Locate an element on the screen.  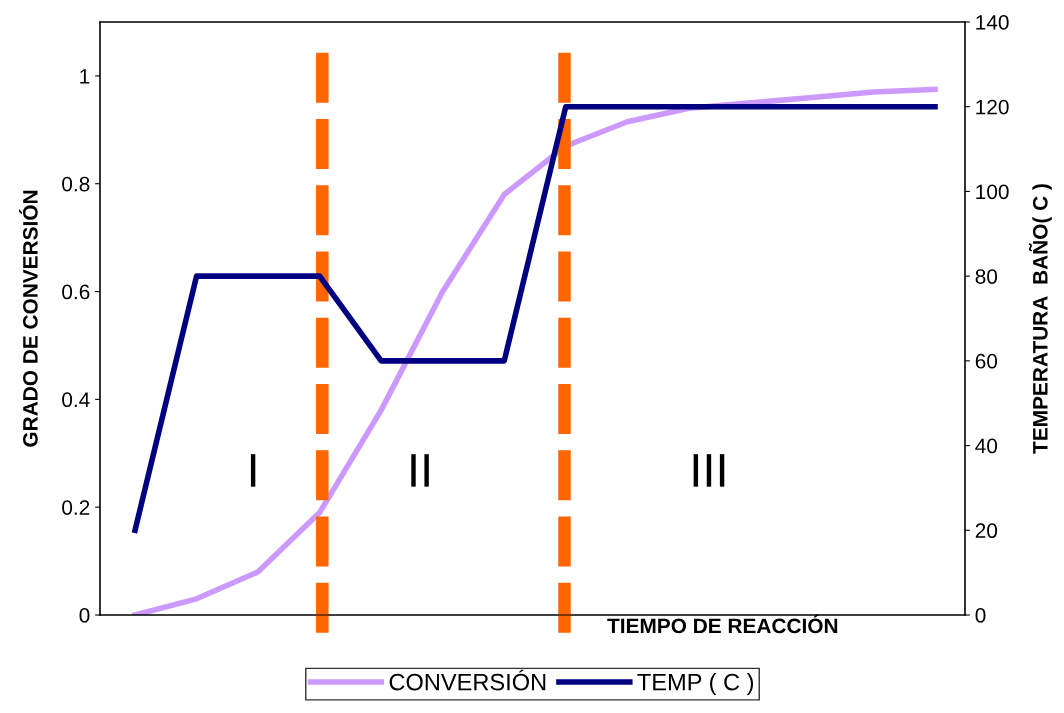
y2-tick-label: 0 is located at coordinates (980, 615).